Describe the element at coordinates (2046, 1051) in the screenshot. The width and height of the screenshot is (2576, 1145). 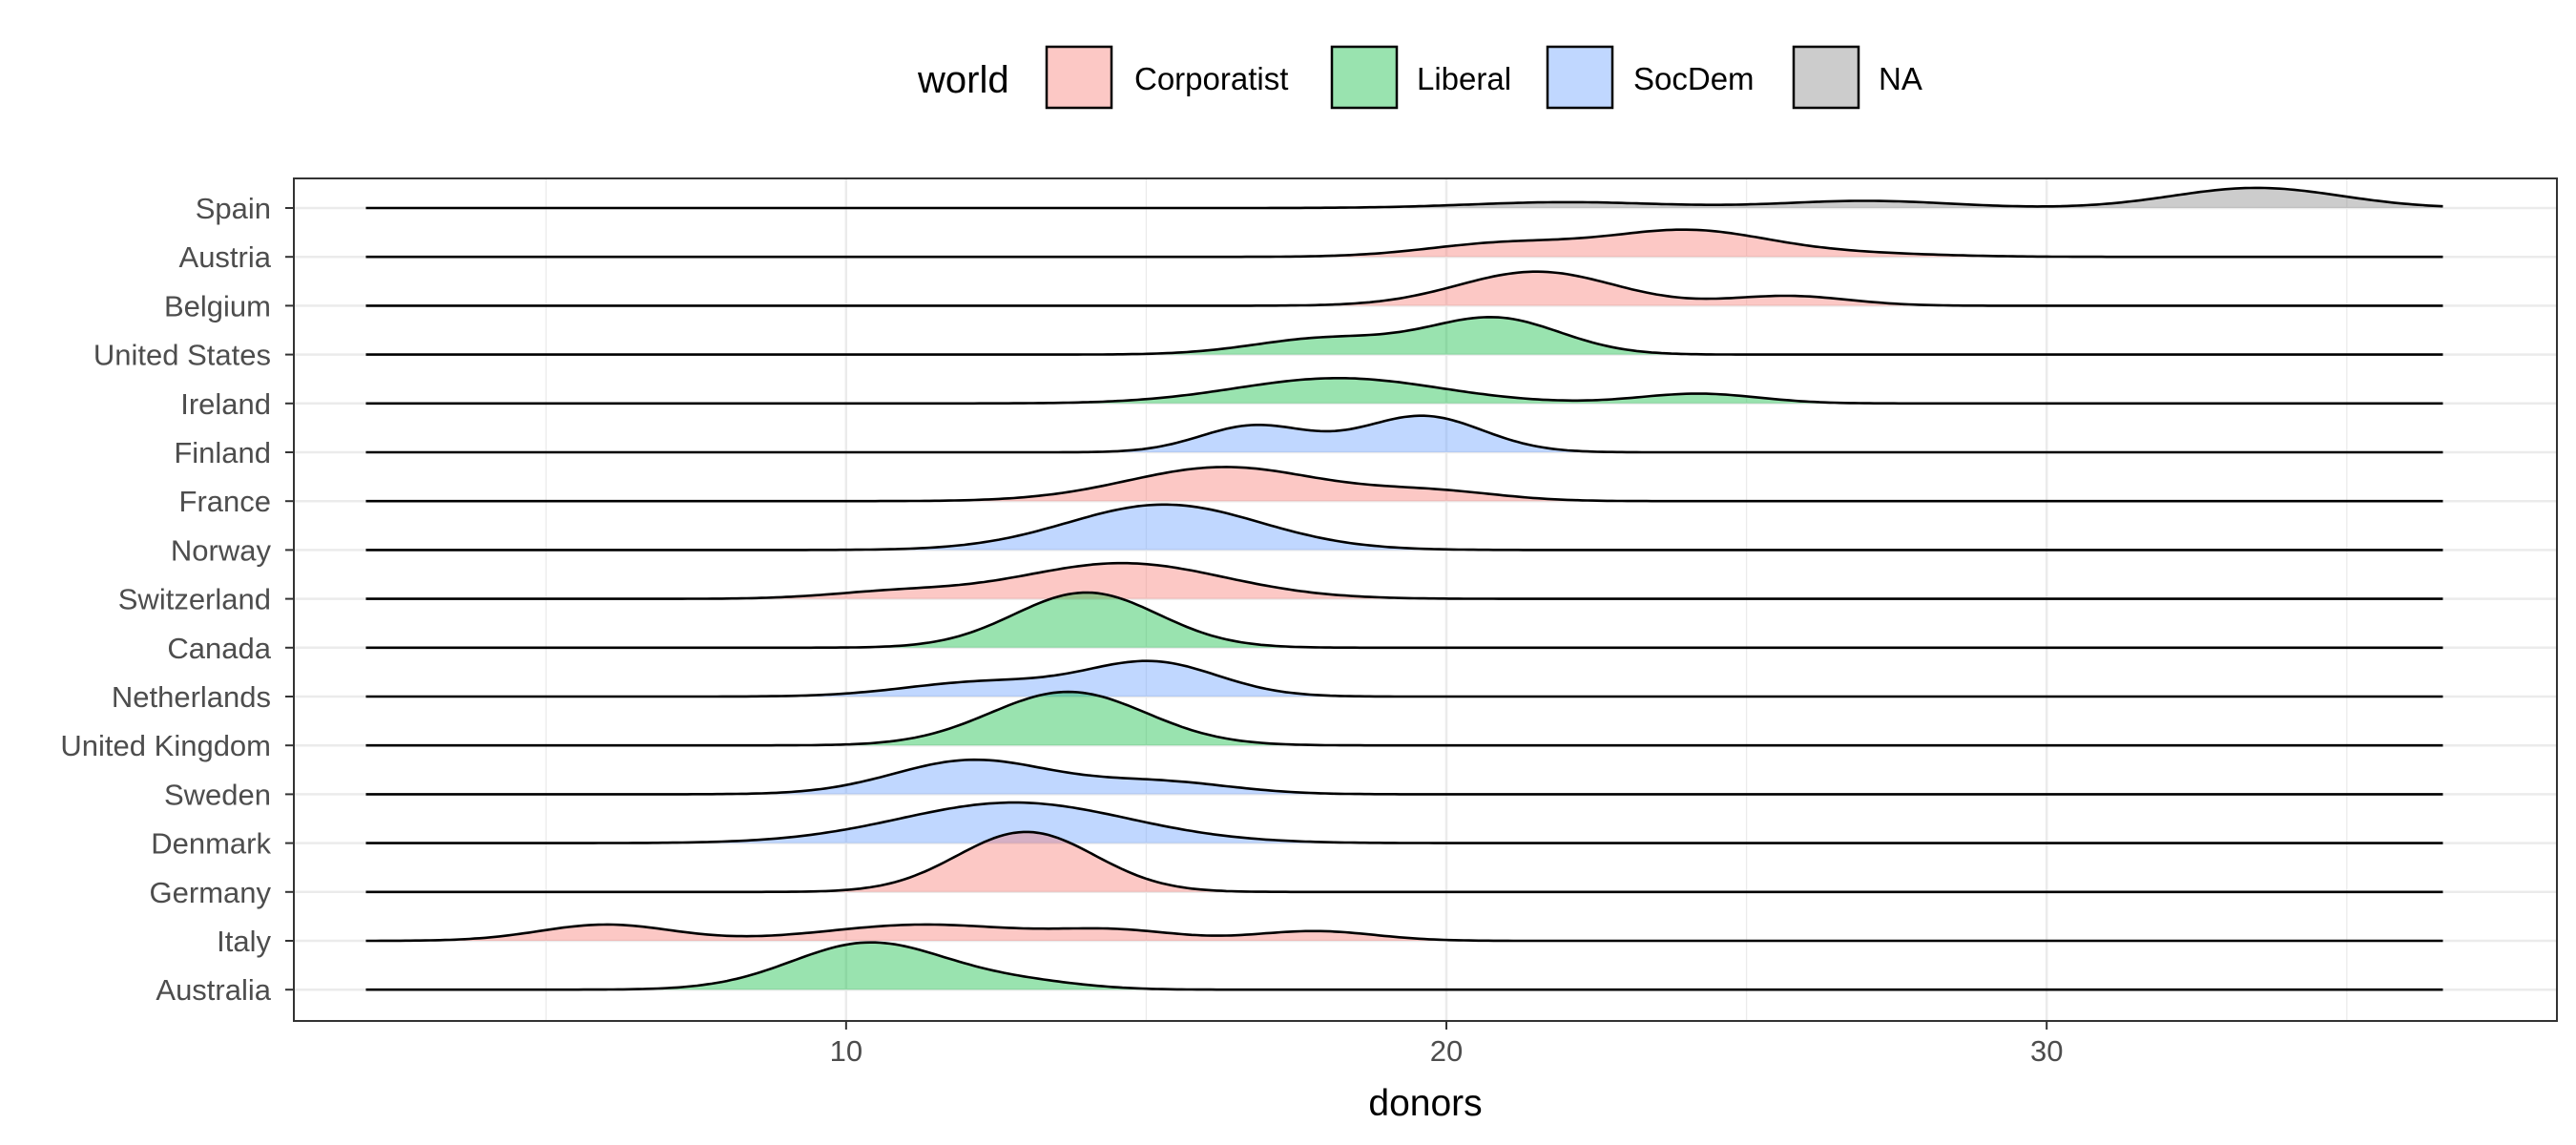
I see `x-tick-label: 30` at that location.